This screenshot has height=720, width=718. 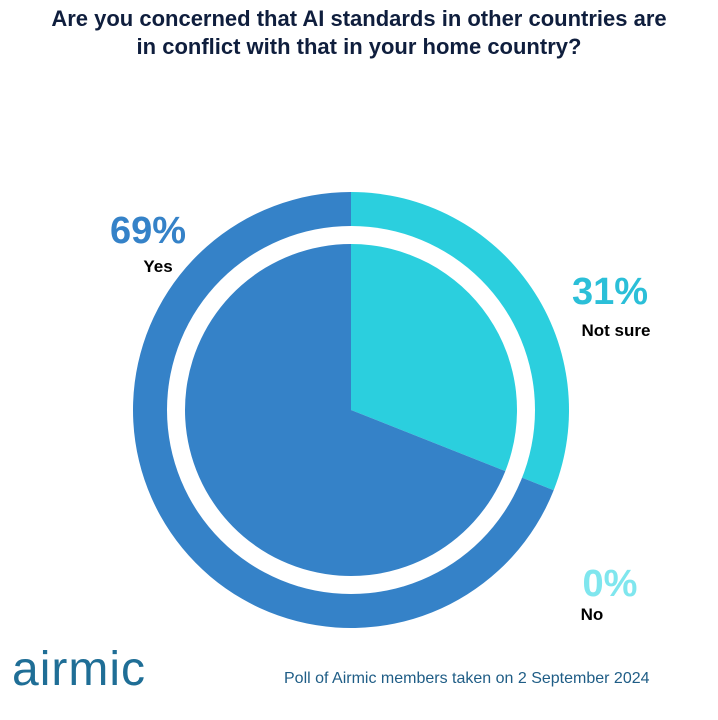 What do you see at coordinates (592, 614) in the screenshot?
I see `category-label-no: No` at bounding box center [592, 614].